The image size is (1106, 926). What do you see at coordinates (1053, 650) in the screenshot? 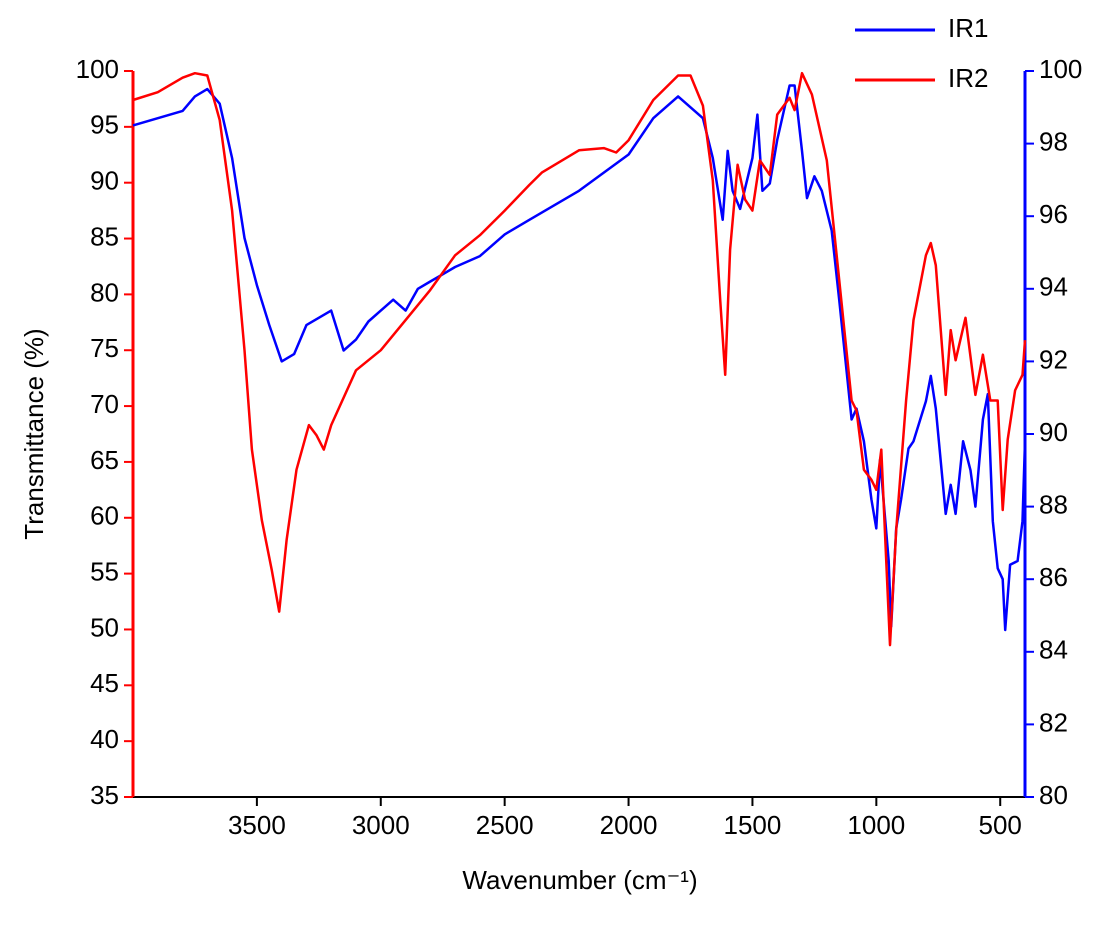
I see `y2-tick-label: 84` at bounding box center [1053, 650].